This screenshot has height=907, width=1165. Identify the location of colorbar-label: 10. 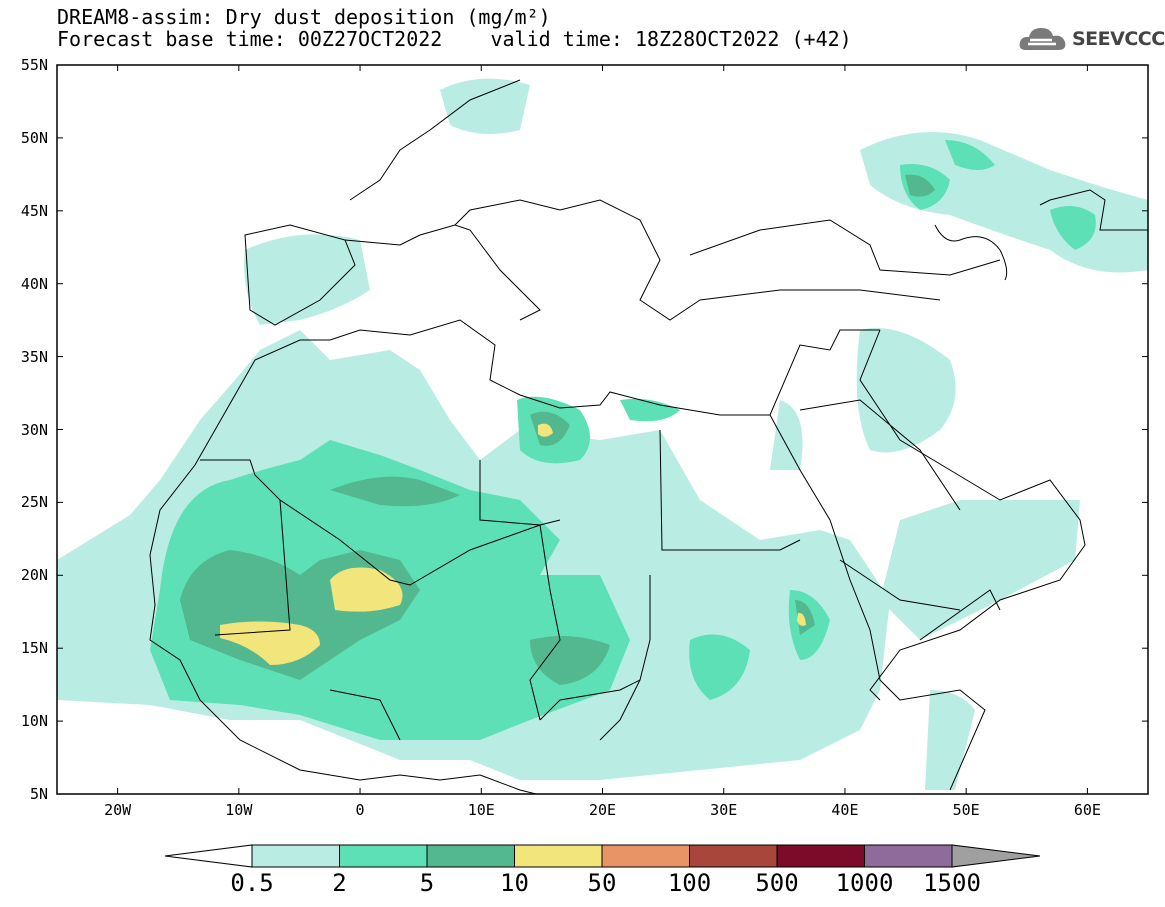
(514, 883).